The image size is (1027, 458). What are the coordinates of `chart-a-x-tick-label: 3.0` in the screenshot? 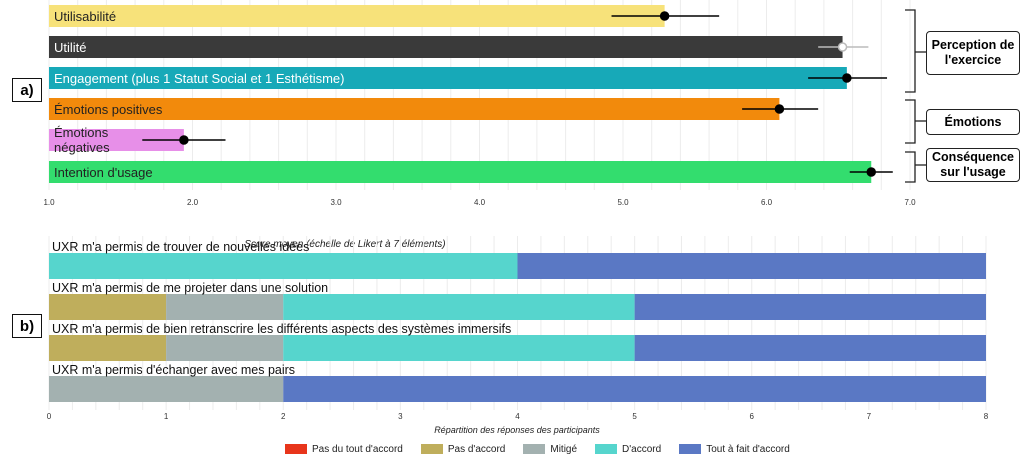 It's located at (336, 202).